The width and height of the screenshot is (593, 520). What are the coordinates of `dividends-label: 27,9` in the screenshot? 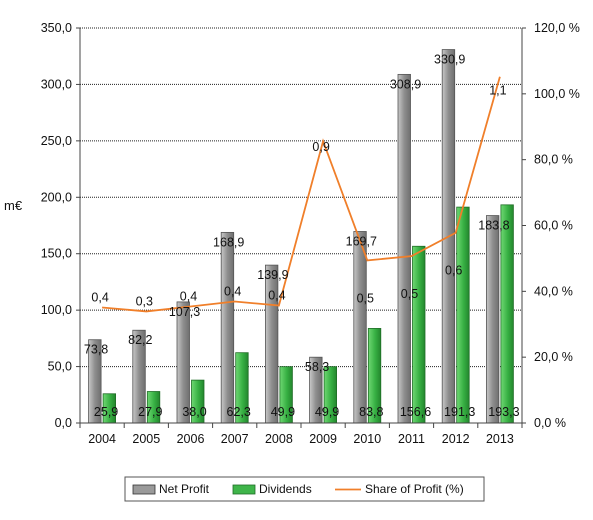 It's located at (150, 412).